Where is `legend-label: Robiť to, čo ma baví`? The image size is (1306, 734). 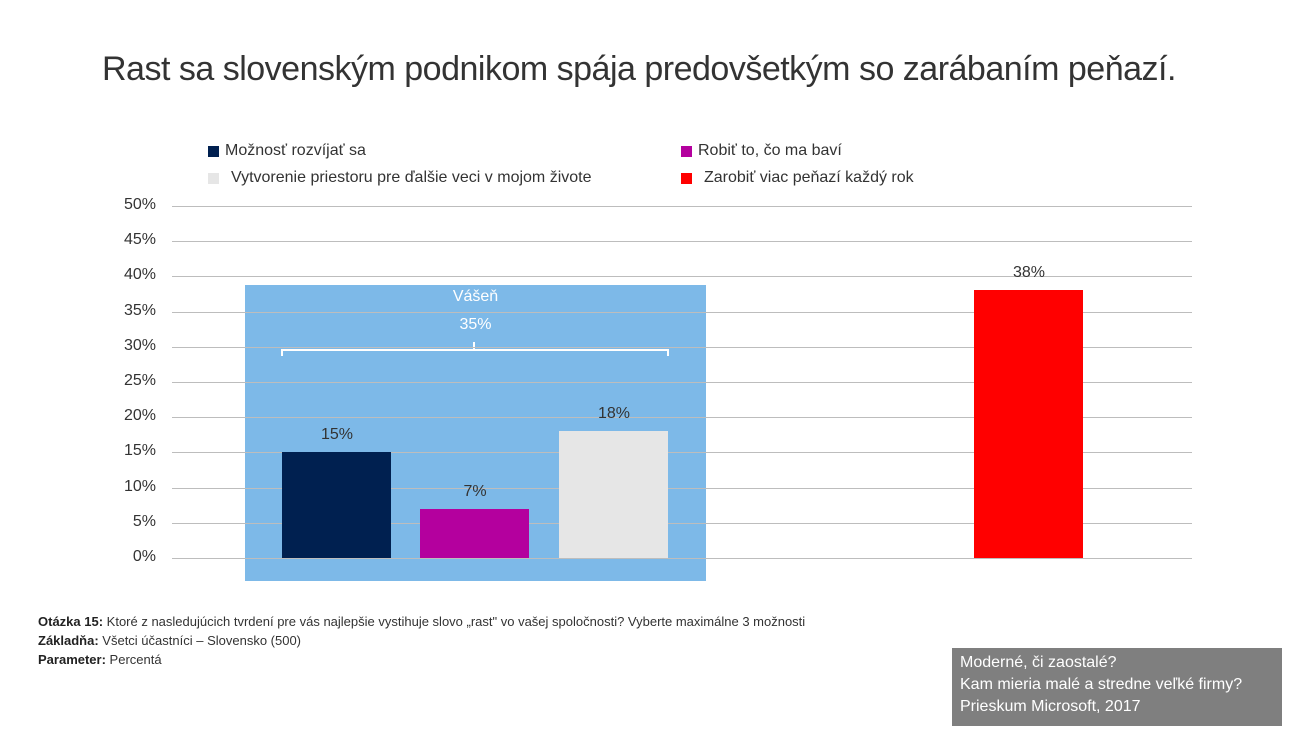
legend-label: Robiť to, čo ma baví is located at coordinates (770, 150).